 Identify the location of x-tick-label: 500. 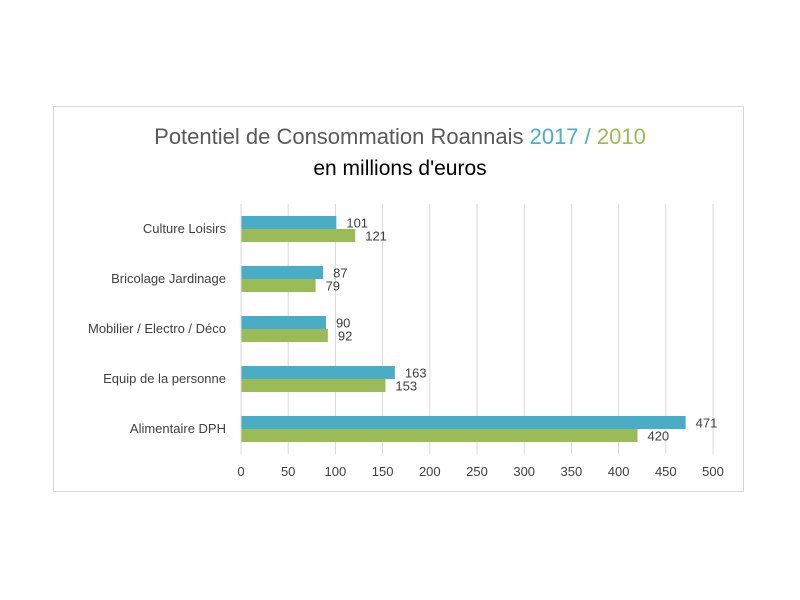
(713, 471).